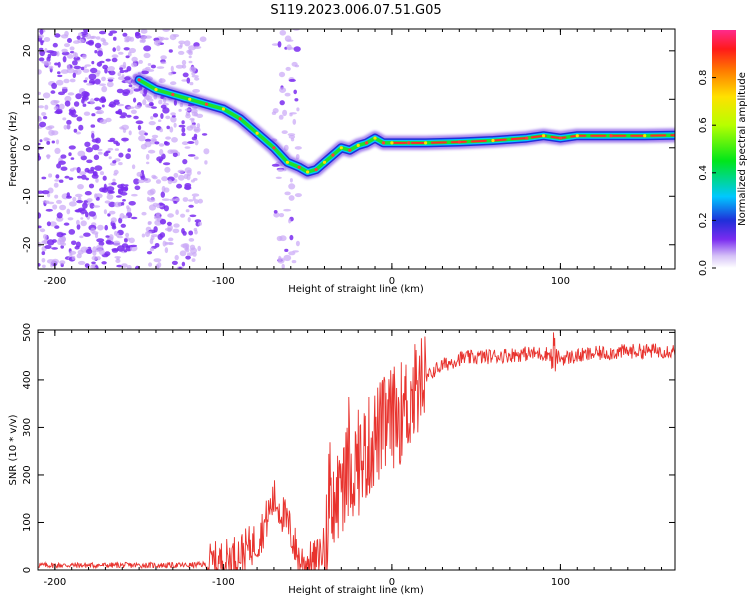 This screenshot has width=750, height=604. What do you see at coordinates (27, 332) in the screenshot?
I see `snr-y-tick-label: 500` at bounding box center [27, 332].